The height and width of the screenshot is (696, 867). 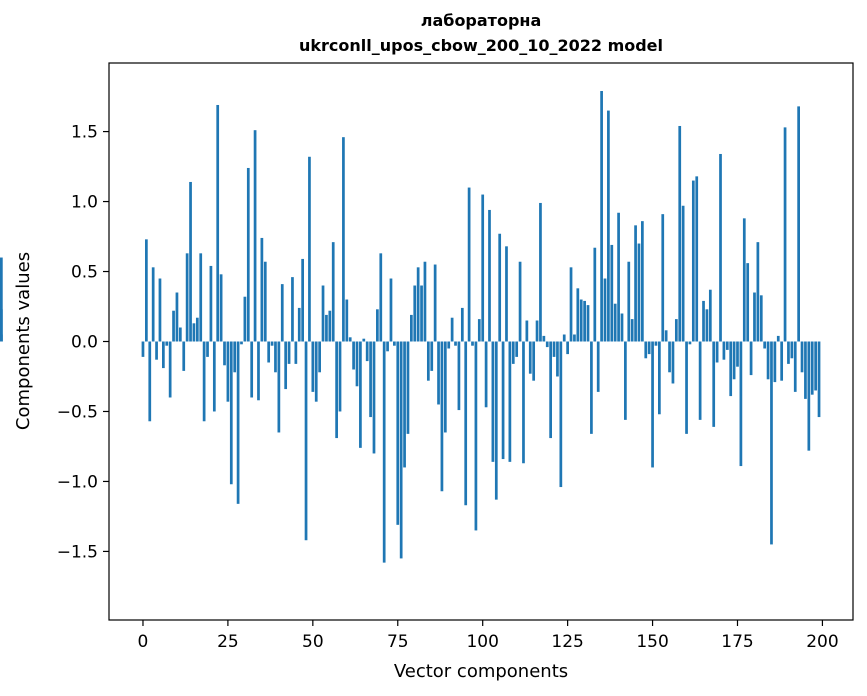 What do you see at coordinates (77, 552) in the screenshot?
I see `y-tick-label: −1.5` at bounding box center [77, 552].